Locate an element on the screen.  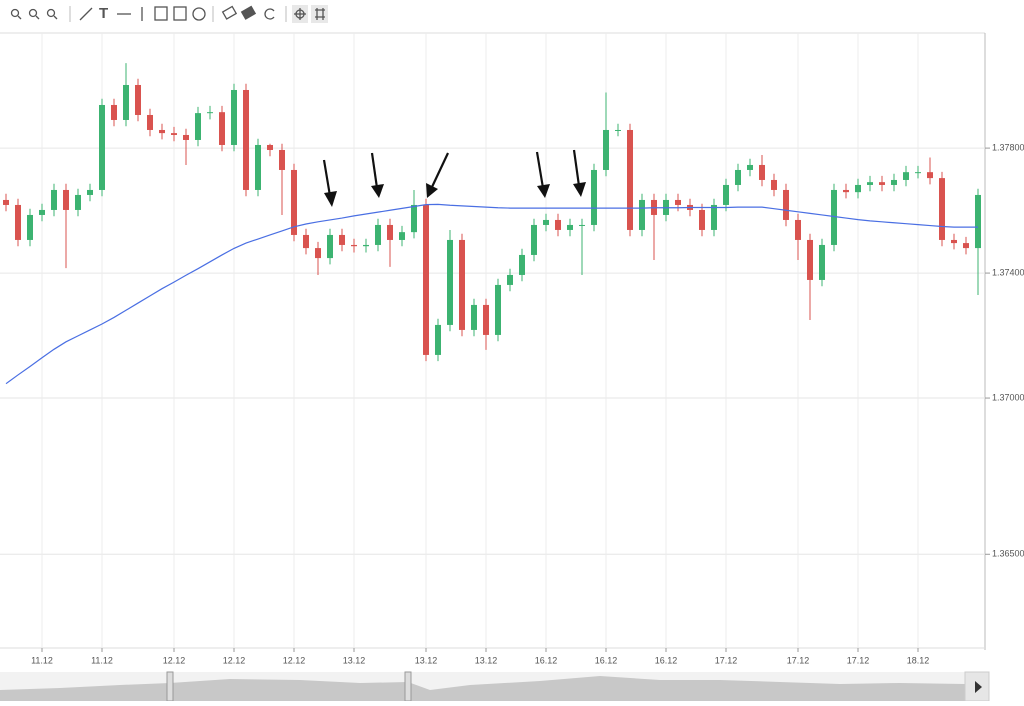
y-tick-label: 1.37400 is located at coordinates (1008, 272).